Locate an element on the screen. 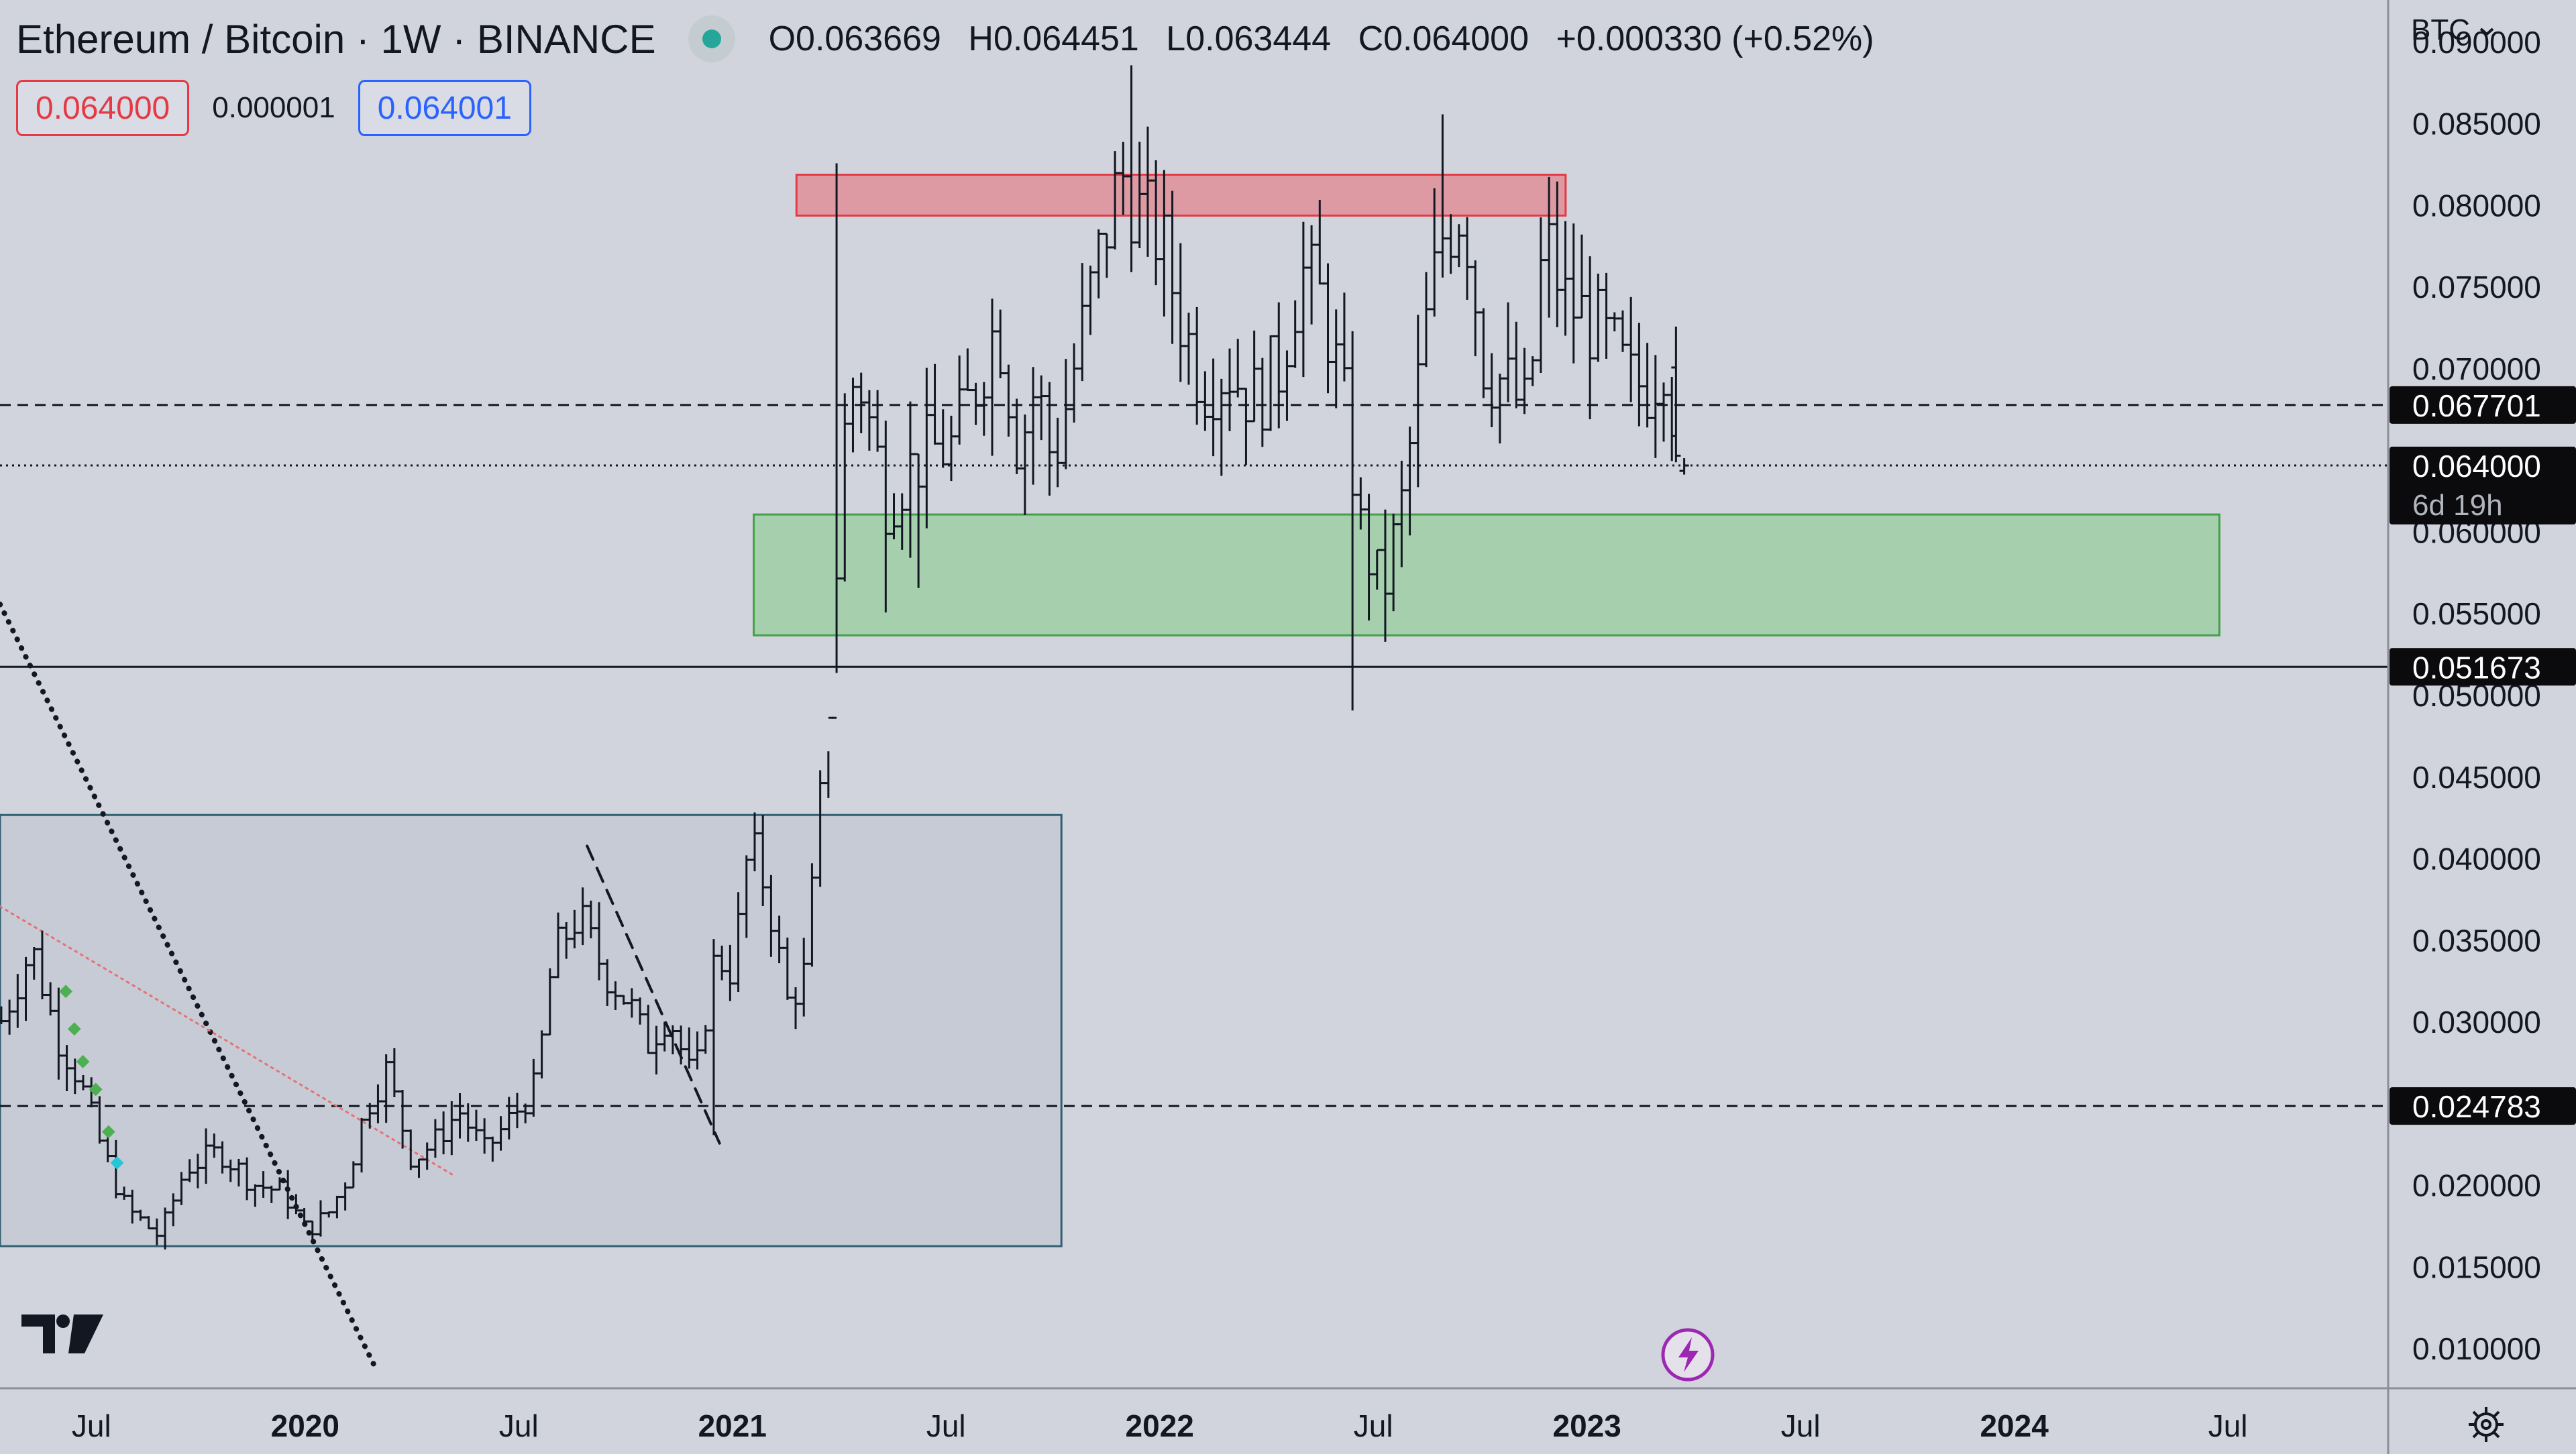  price-tick-label: 0.010000 is located at coordinates (2476, 1348).